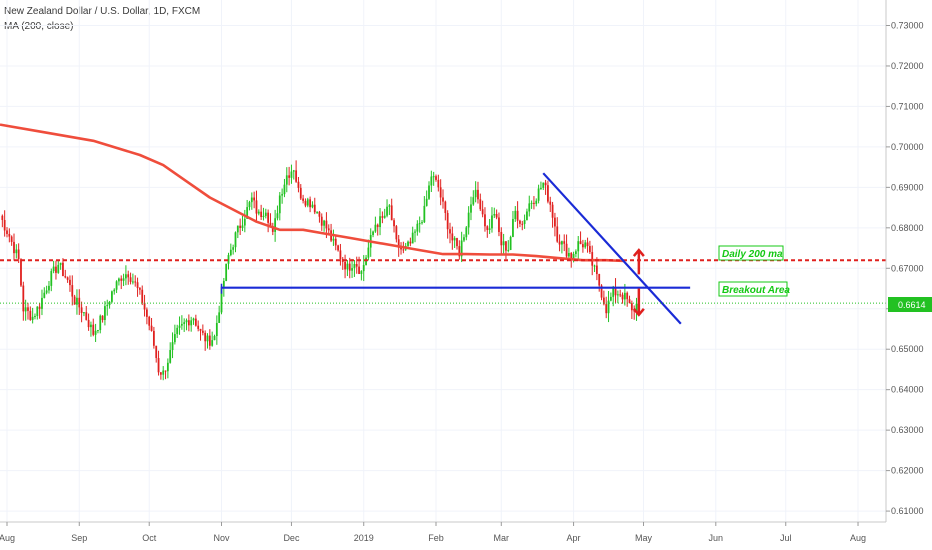 The height and width of the screenshot is (550, 932). Describe the element at coordinates (79, 538) in the screenshot. I see `x-tick-label: Sep` at that location.